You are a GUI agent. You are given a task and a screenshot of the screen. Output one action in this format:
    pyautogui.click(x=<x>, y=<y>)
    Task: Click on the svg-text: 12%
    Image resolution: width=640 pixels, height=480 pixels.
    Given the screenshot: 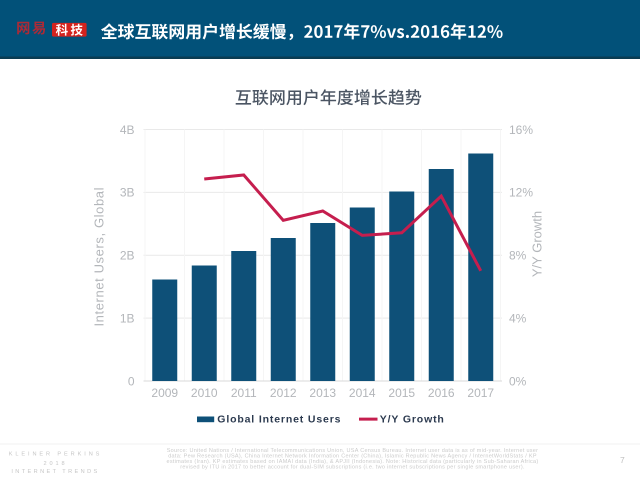 What is the action you would take?
    pyautogui.click(x=521, y=193)
    